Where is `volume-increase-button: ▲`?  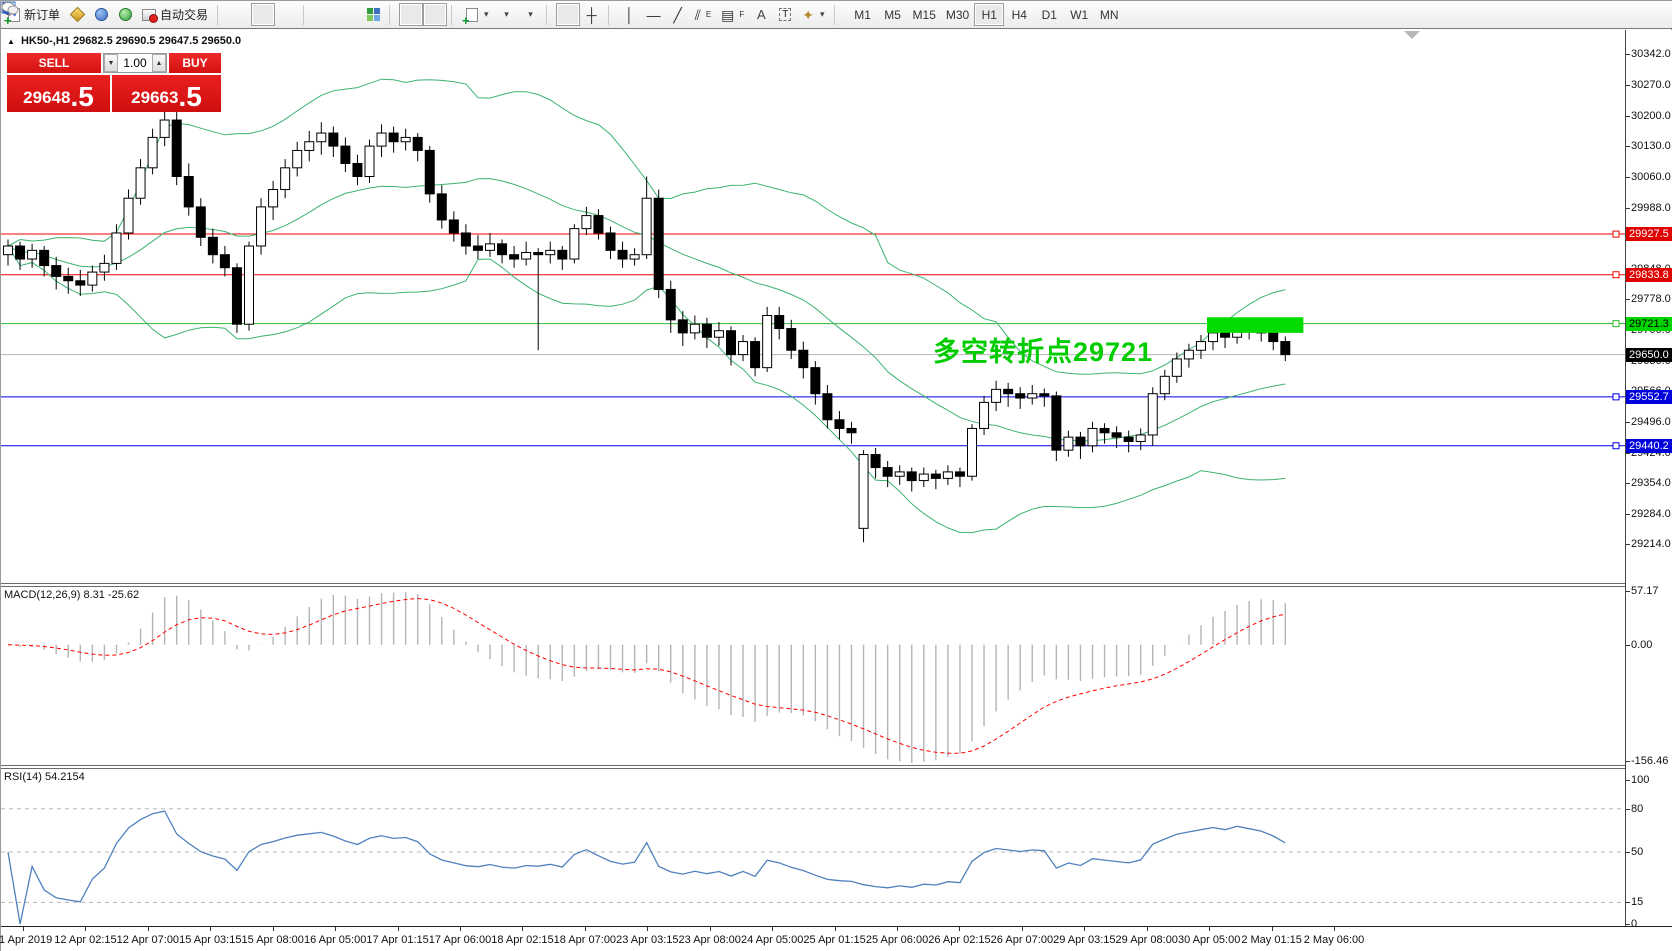 volume-increase-button: ▲ is located at coordinates (159, 63).